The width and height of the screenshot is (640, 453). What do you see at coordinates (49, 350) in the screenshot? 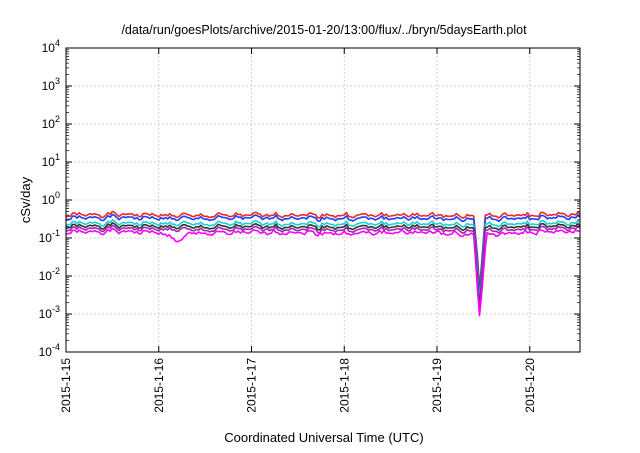
I see `y-tick-label: 10⁻⁴` at bounding box center [49, 350].